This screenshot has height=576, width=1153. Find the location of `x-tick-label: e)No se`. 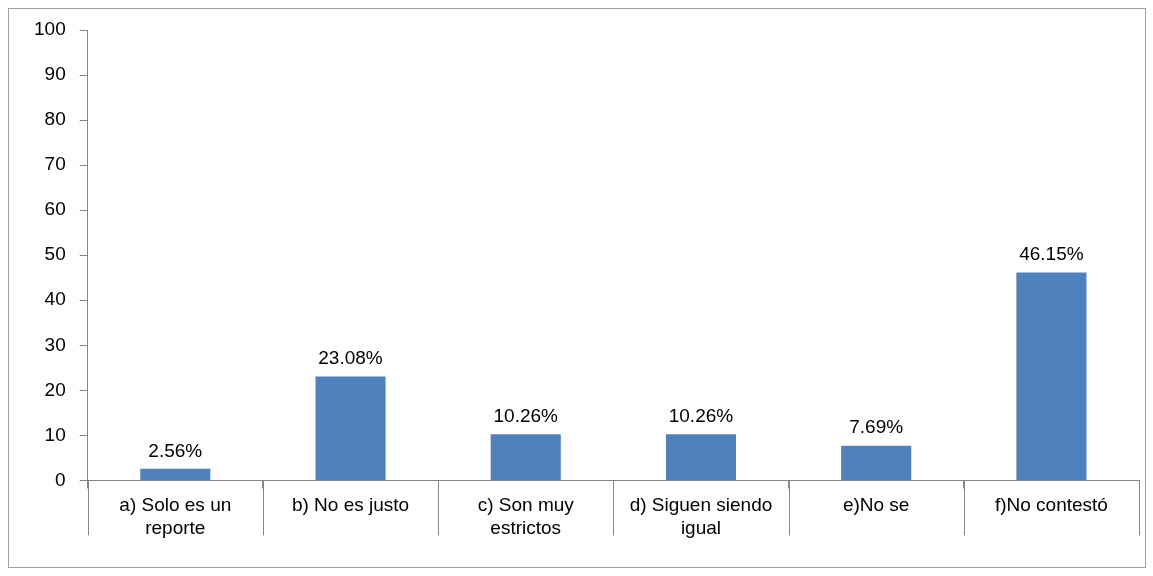

x-tick-label: e)No se is located at coordinates (876, 505).